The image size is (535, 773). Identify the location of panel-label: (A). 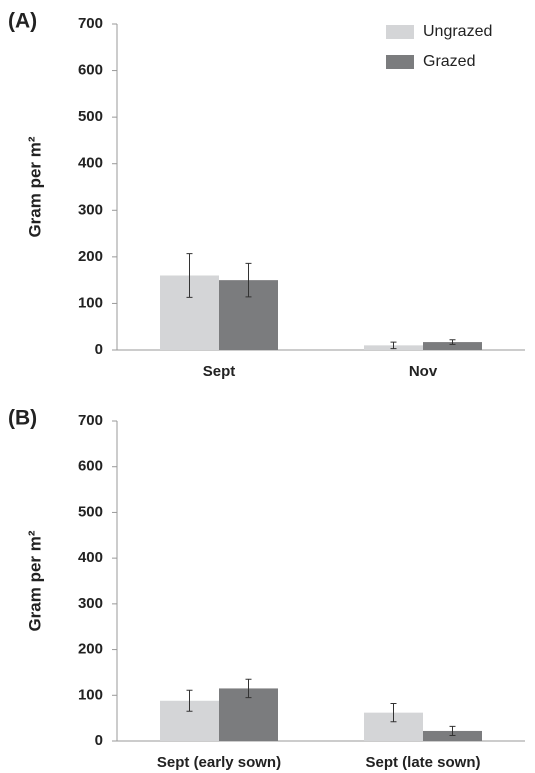
(22, 21).